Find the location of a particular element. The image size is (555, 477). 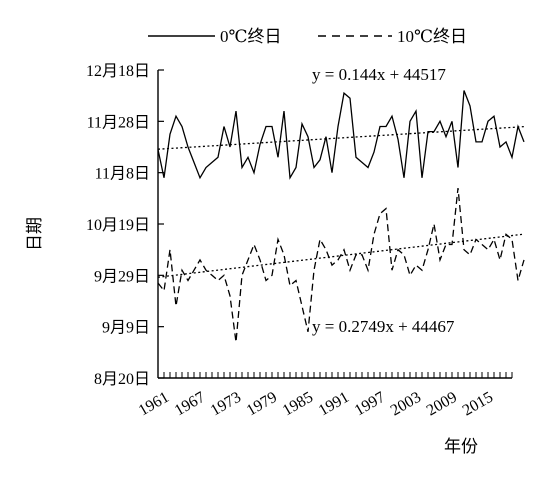

y-tick-label: 10月19日 is located at coordinates (118, 225).